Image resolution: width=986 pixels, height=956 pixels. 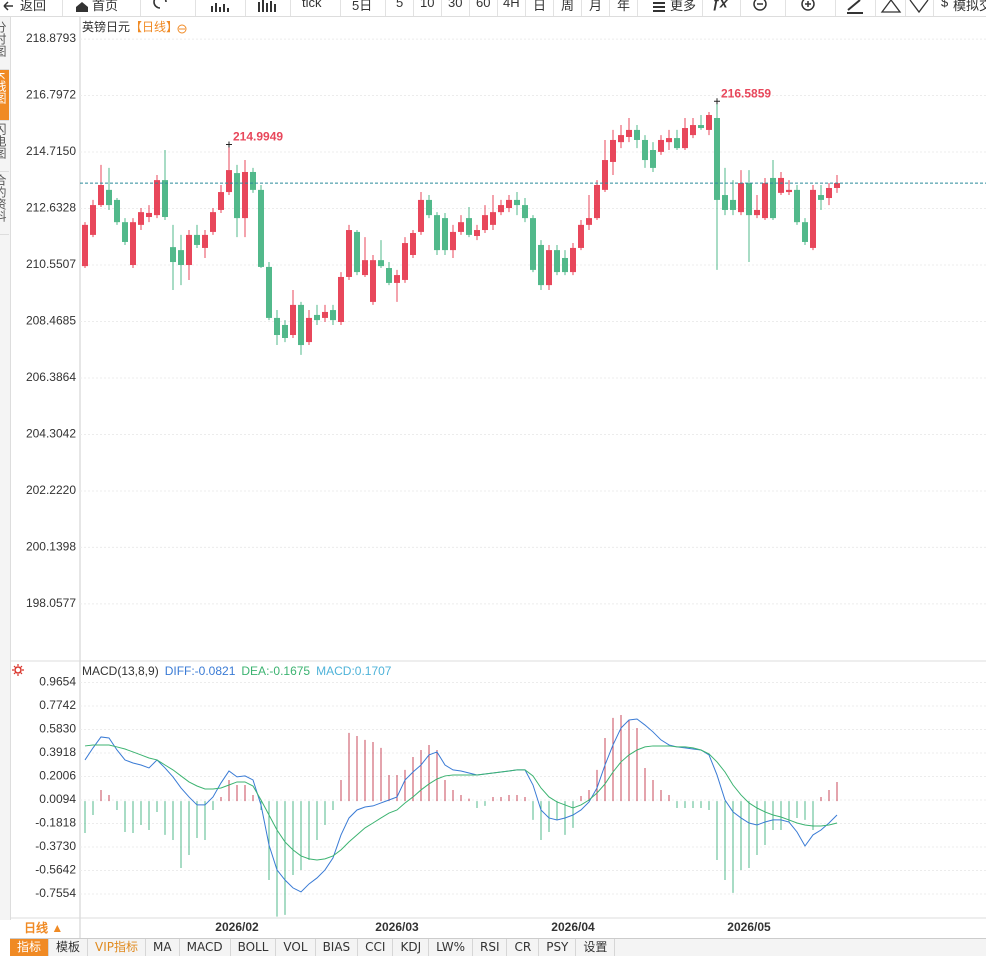 What do you see at coordinates (4, 44) in the screenshot?
I see `side-tab: 分时图` at bounding box center [4, 44].